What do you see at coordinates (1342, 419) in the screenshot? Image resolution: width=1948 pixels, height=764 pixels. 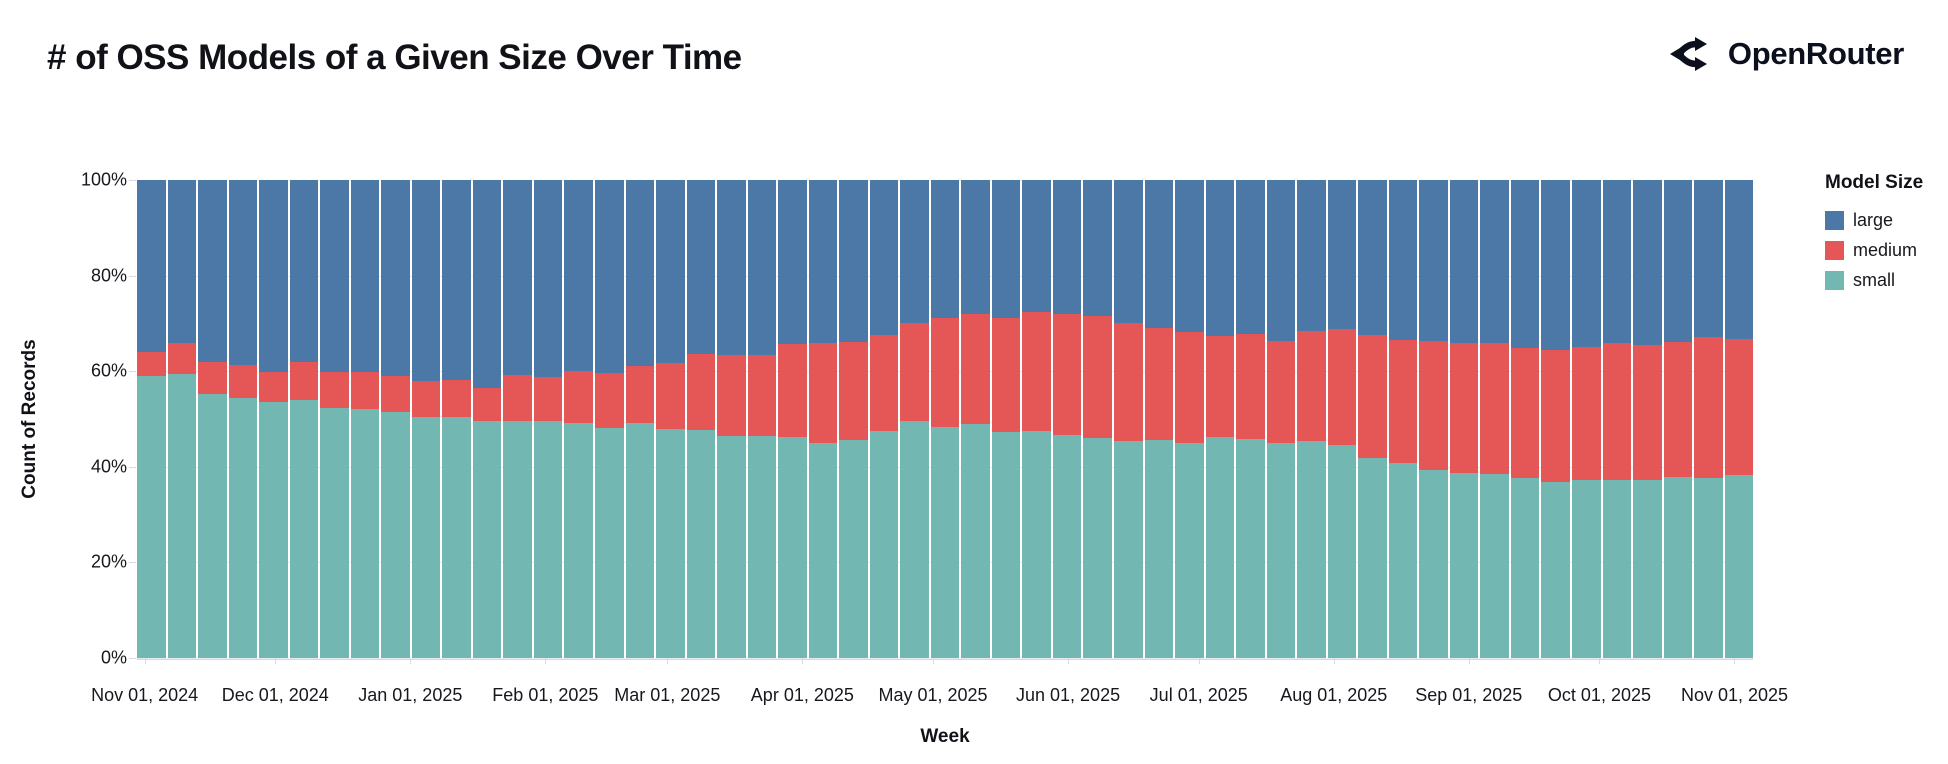 I see `bar-week-aug-01-2025` at bounding box center [1342, 419].